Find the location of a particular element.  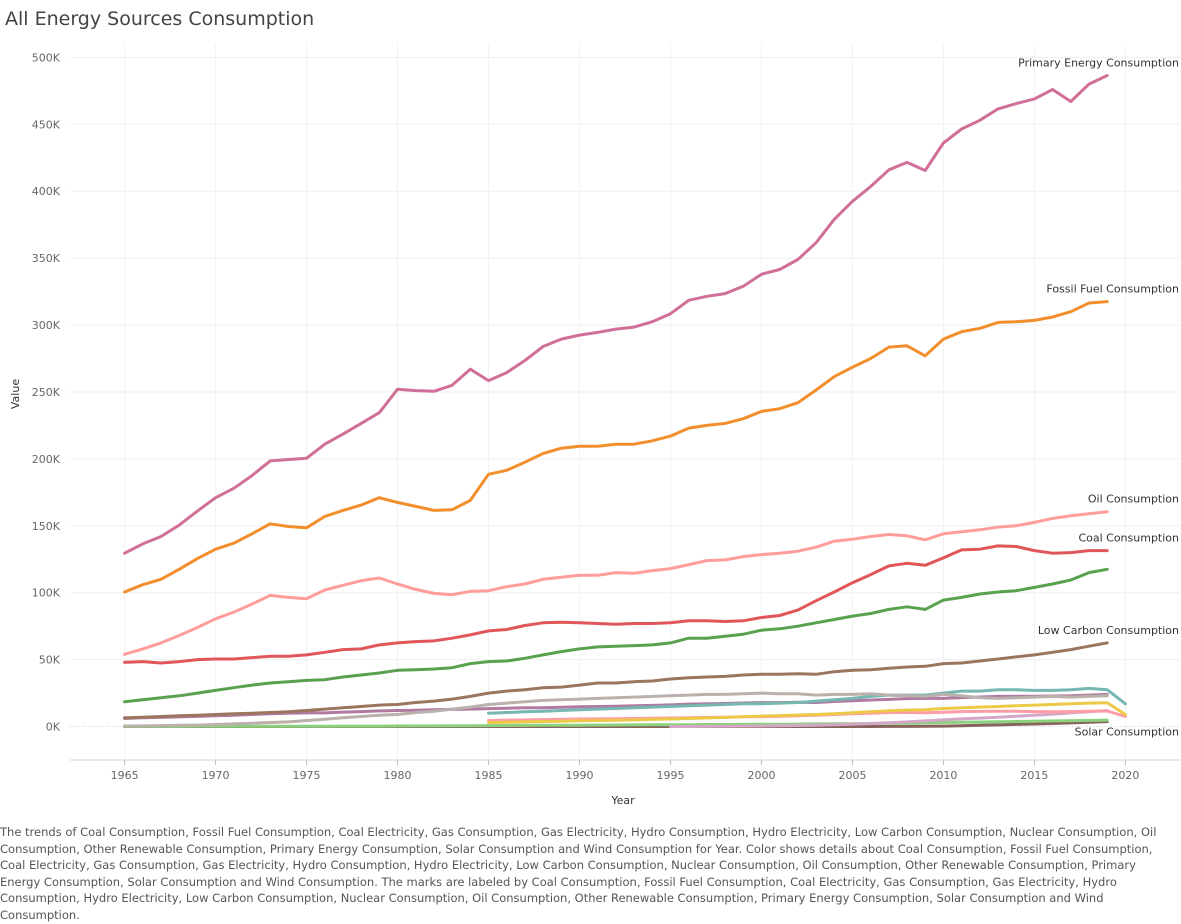

y-tick-label: 500K is located at coordinates (46, 57).